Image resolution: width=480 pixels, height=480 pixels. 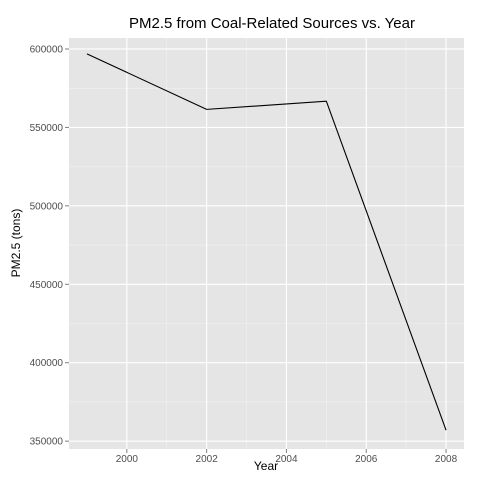 What do you see at coordinates (47, 128) in the screenshot?
I see `y-tick-label: 550000` at bounding box center [47, 128].